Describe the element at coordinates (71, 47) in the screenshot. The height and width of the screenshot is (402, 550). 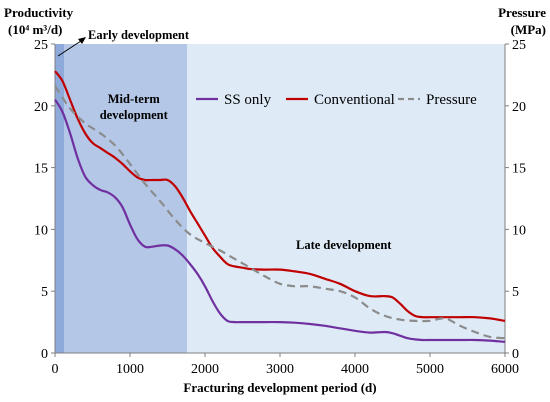
I see `early-arrow-line` at that location.